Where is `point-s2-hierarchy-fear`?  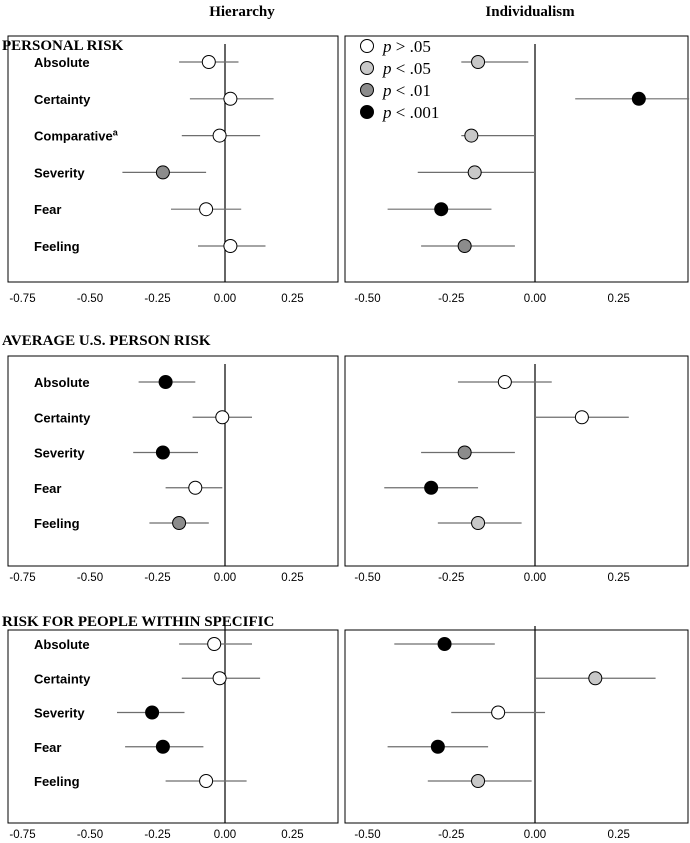 point-s2-hierarchy-fear is located at coordinates (195, 487).